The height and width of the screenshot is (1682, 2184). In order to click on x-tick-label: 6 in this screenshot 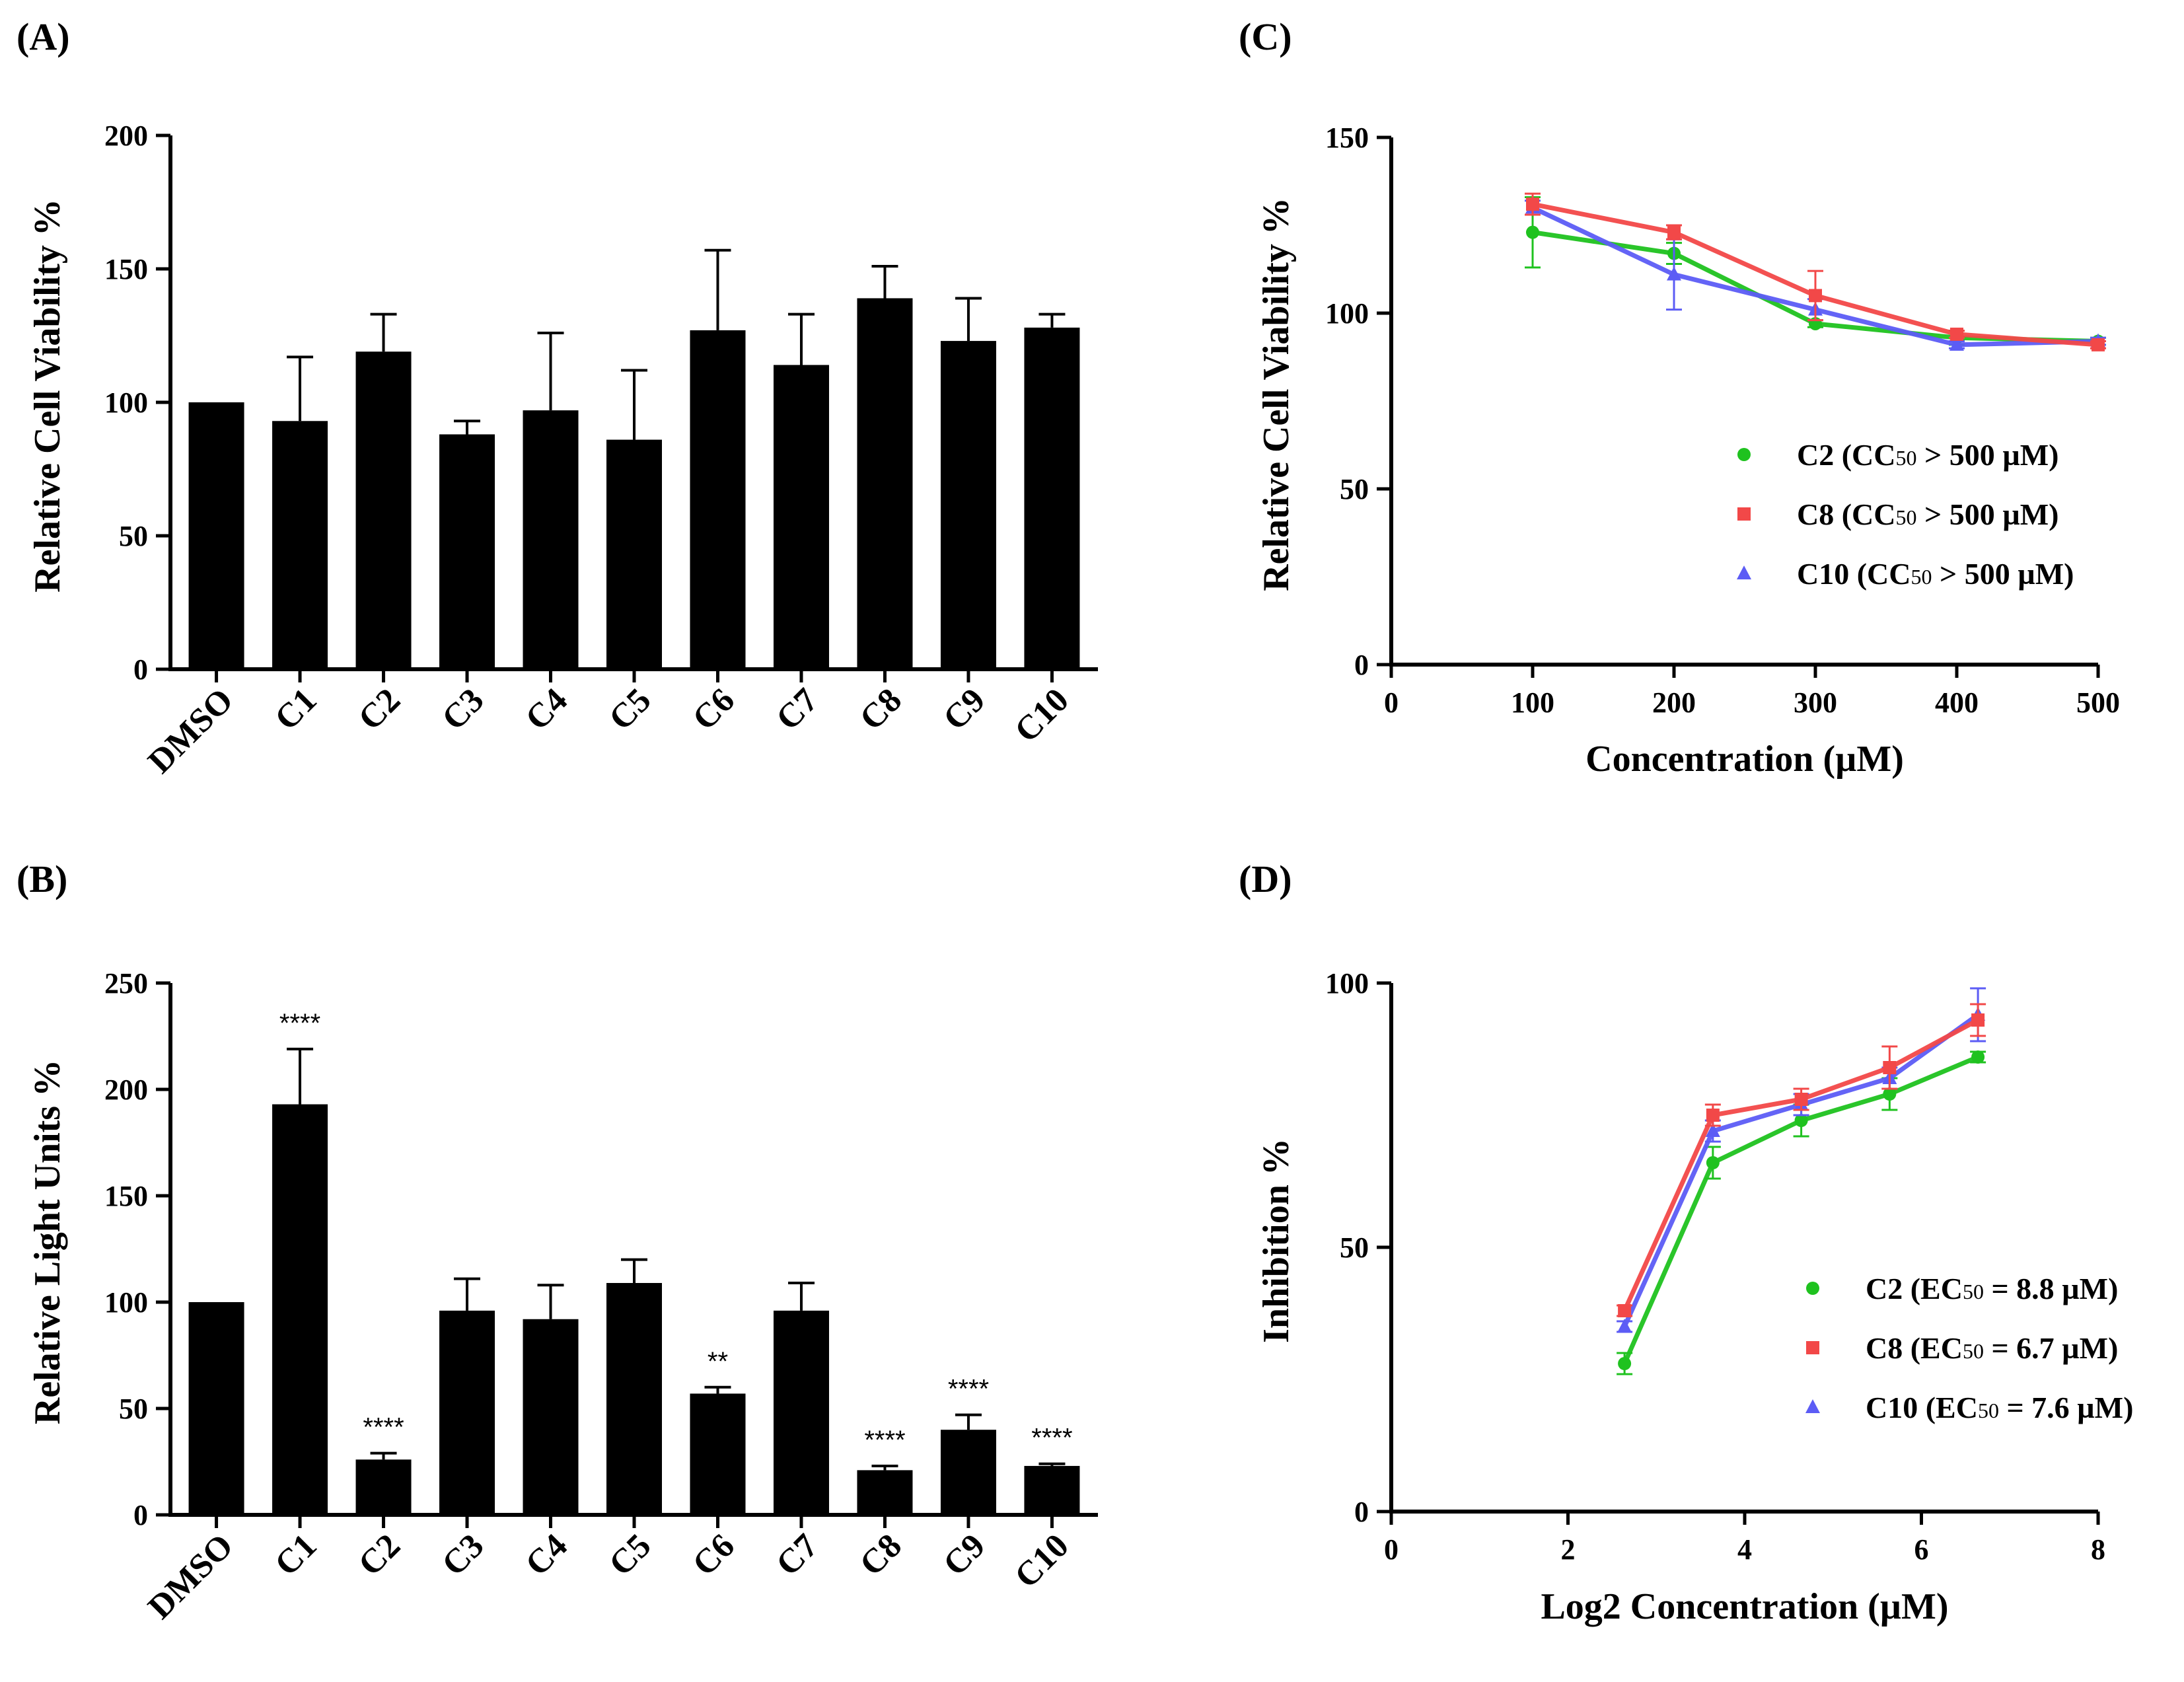, I will do `click(1921, 1549)`.